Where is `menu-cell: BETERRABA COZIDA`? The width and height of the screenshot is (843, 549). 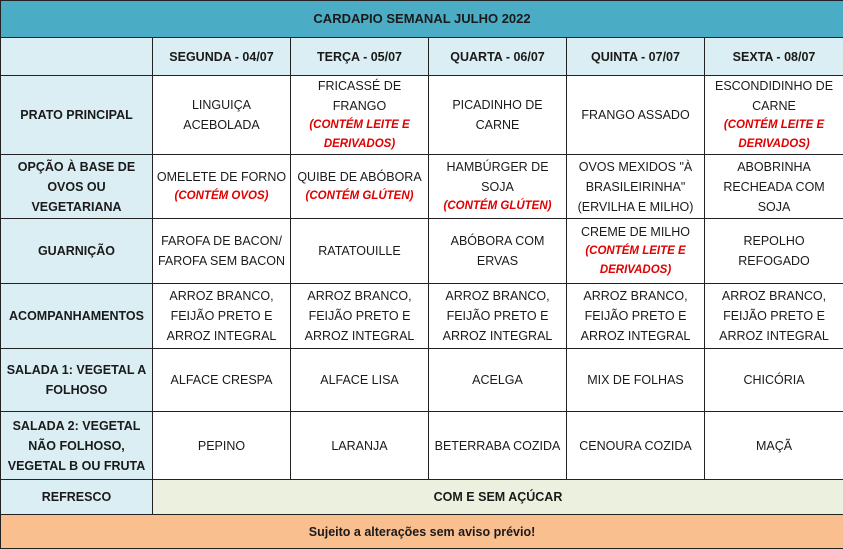
menu-cell: BETERRABA COZIDA is located at coordinates (498, 446).